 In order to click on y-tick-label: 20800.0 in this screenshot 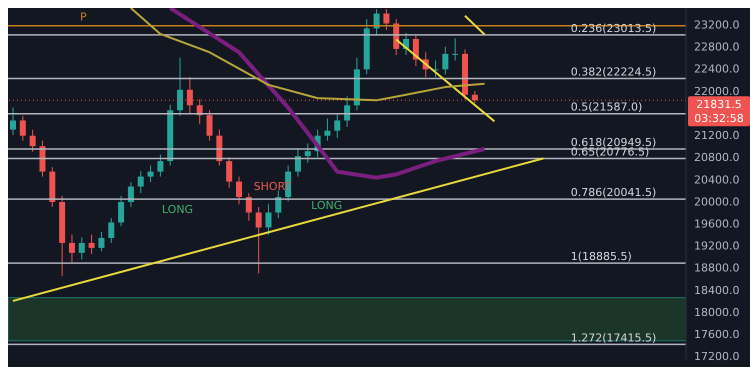, I will do `click(717, 157)`.